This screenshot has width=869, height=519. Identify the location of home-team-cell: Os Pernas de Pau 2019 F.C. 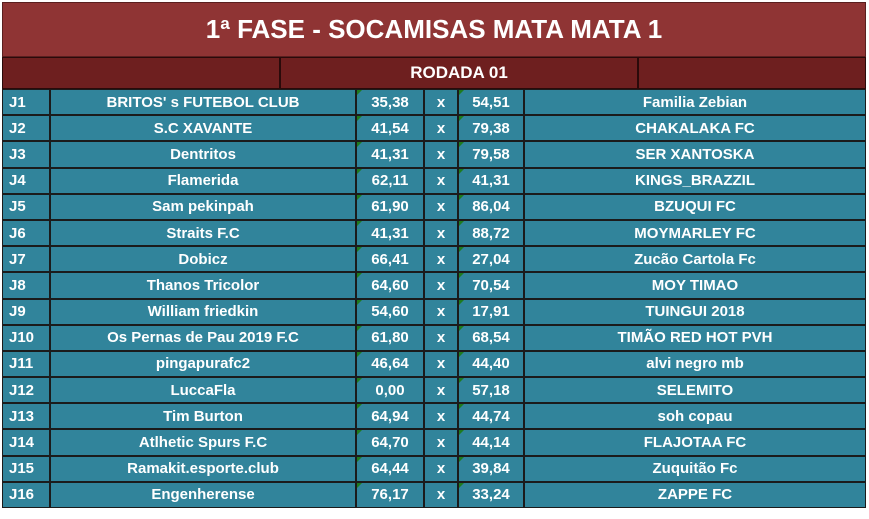
(203, 337).